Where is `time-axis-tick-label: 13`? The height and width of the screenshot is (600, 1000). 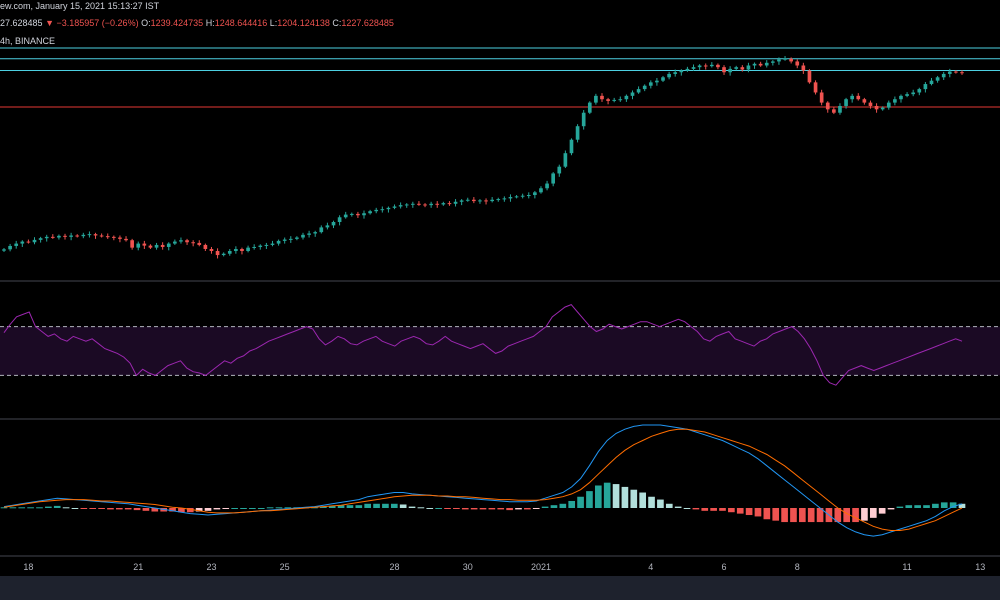
time-axis-tick-label: 13 is located at coordinates (980, 567).